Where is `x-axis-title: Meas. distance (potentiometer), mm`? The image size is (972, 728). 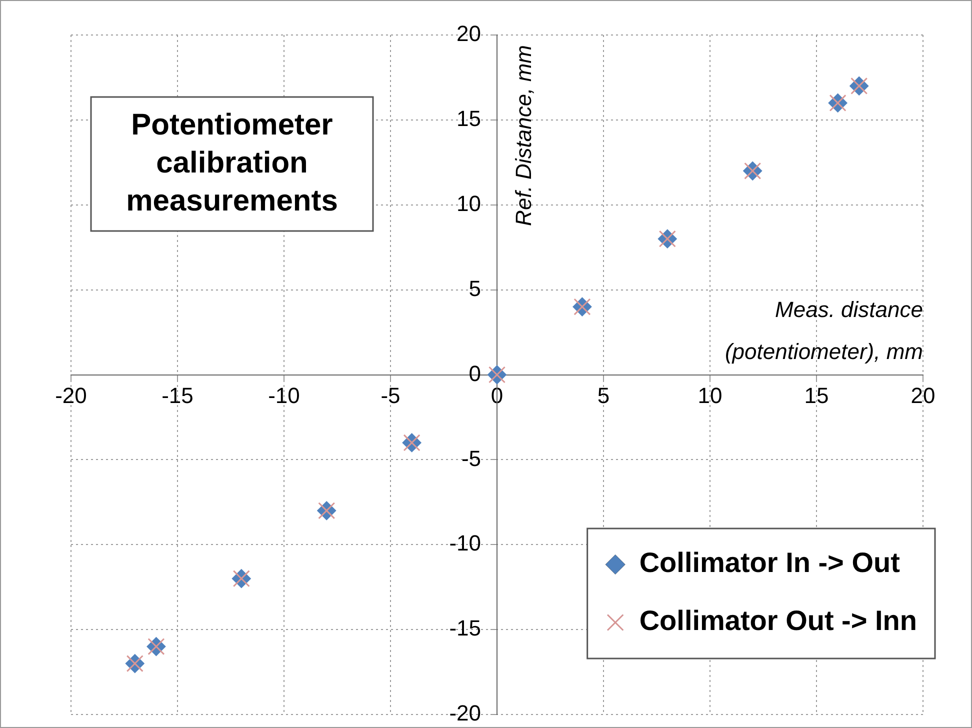
x-axis-title: Meas. distance (potentiometer), mm is located at coordinates (823, 330).